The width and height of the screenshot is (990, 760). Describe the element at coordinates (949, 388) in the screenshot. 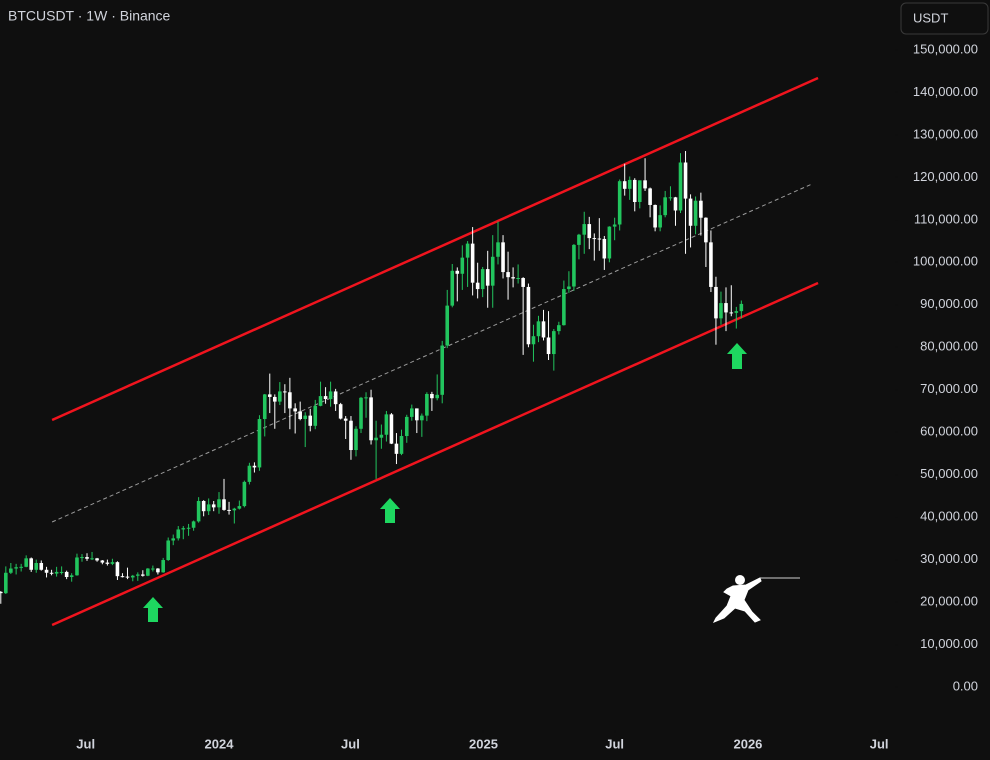

I see `y-tick-label: 70,000.00` at that location.